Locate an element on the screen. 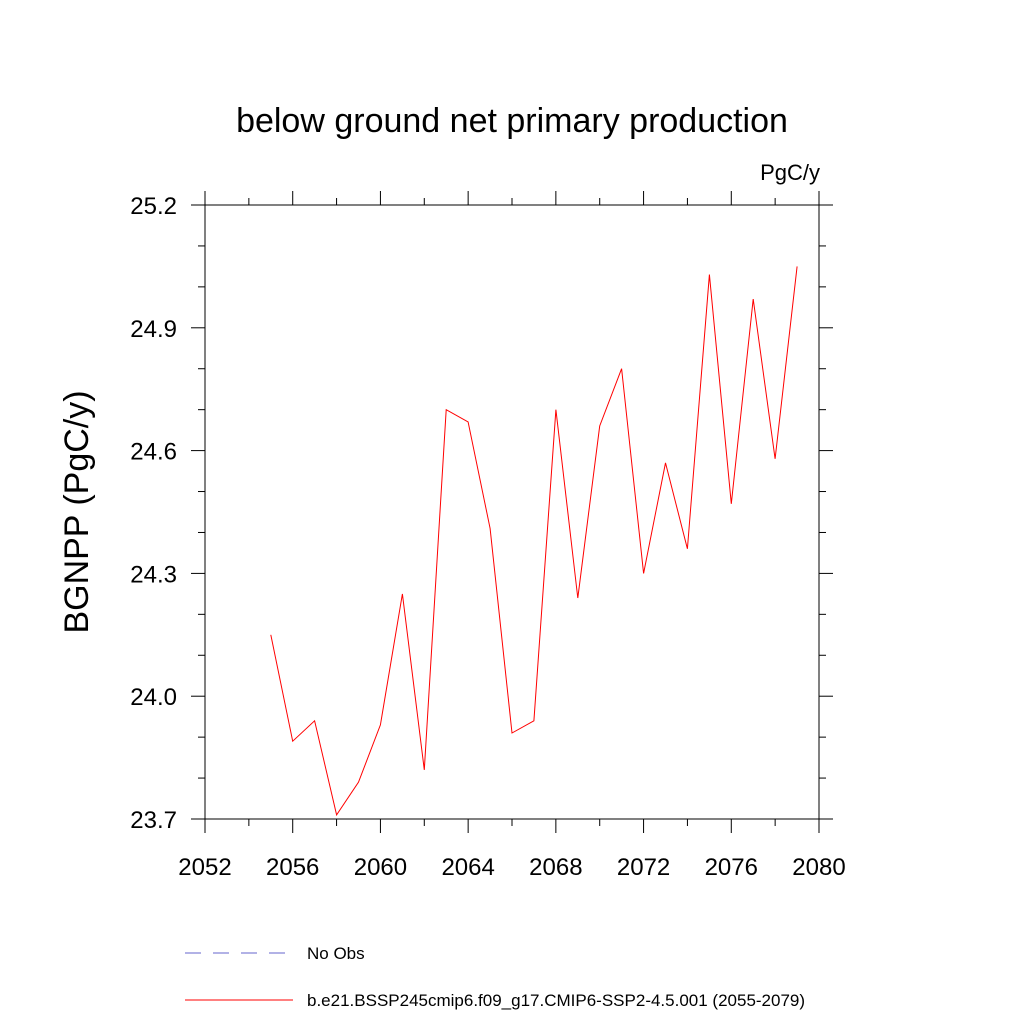 The image size is (1024, 1024). y-tick-label: 24.6 is located at coordinates (153, 452).